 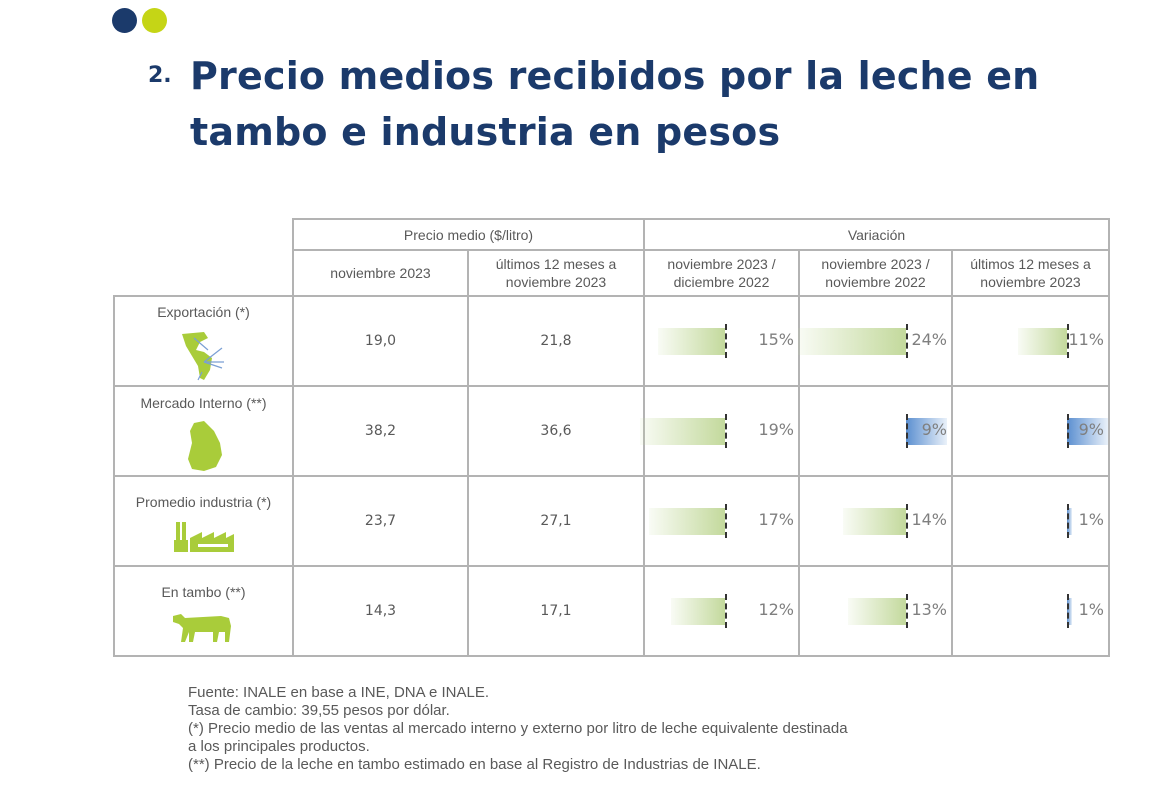 I want to click on price-12m: 21,8, so click(x=556, y=341).